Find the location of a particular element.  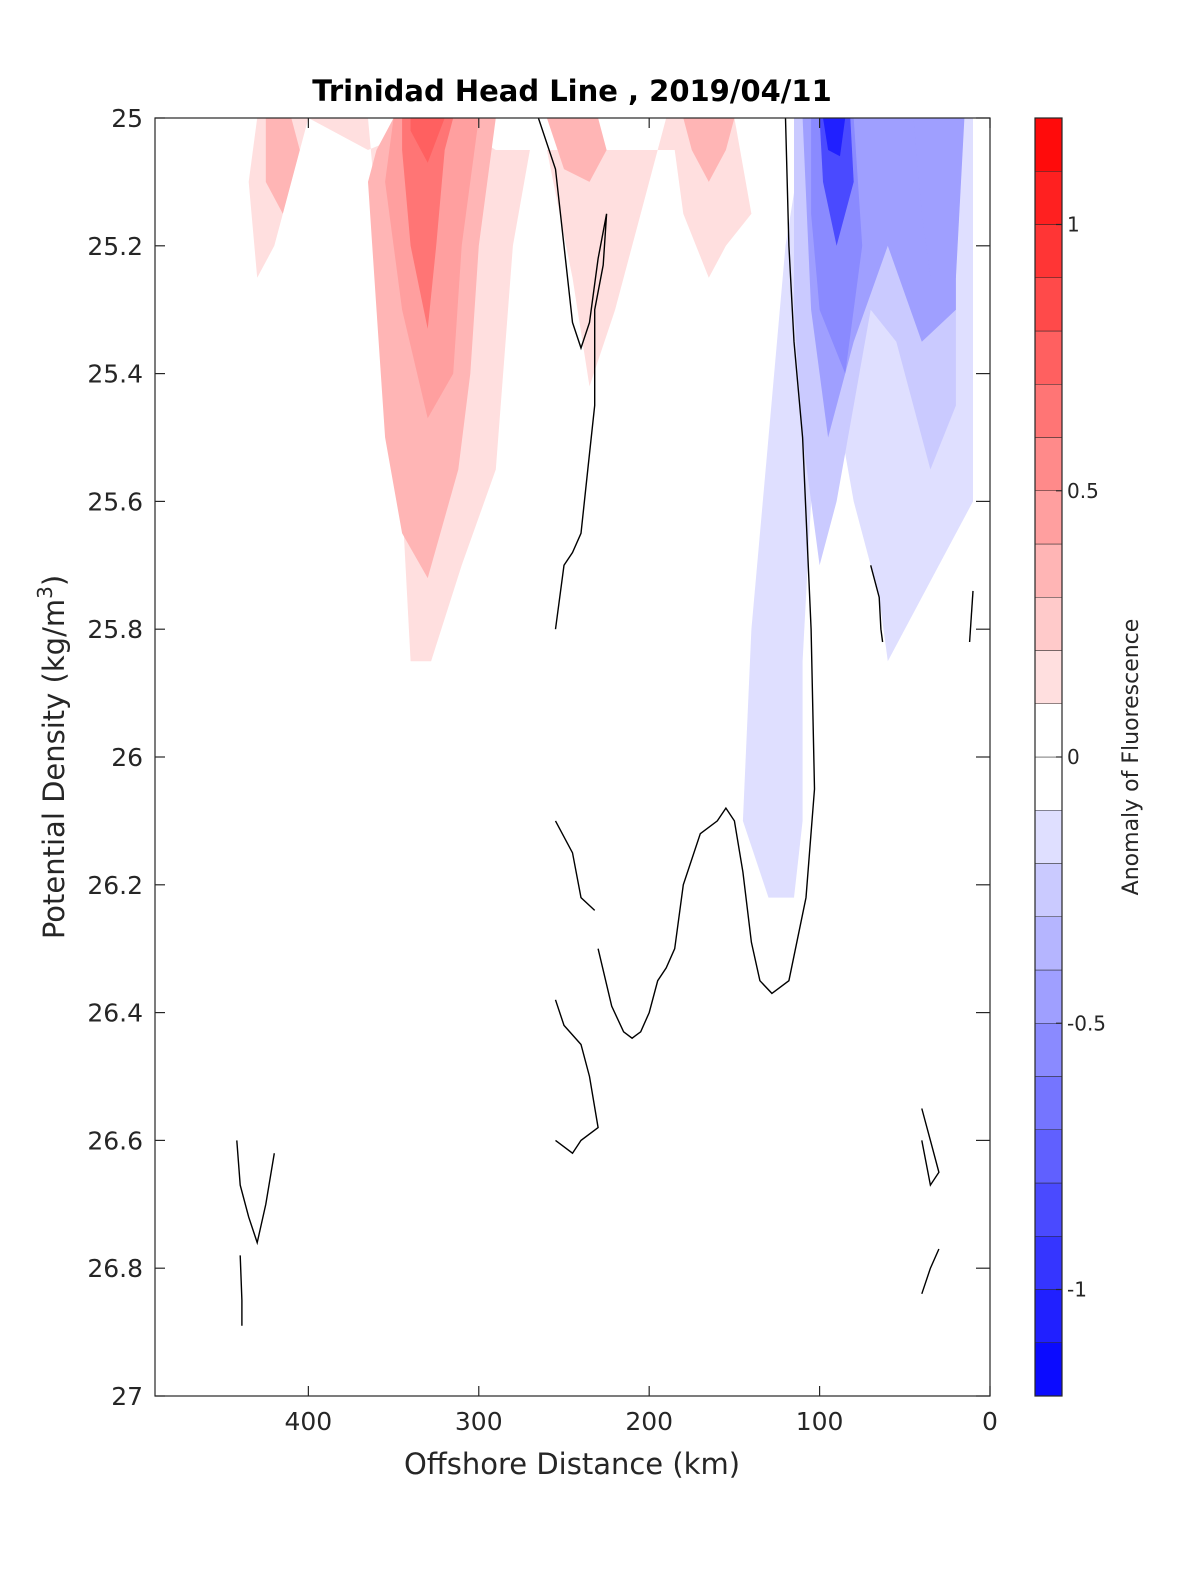

y-tick-label: 27 is located at coordinates (127, 1396).